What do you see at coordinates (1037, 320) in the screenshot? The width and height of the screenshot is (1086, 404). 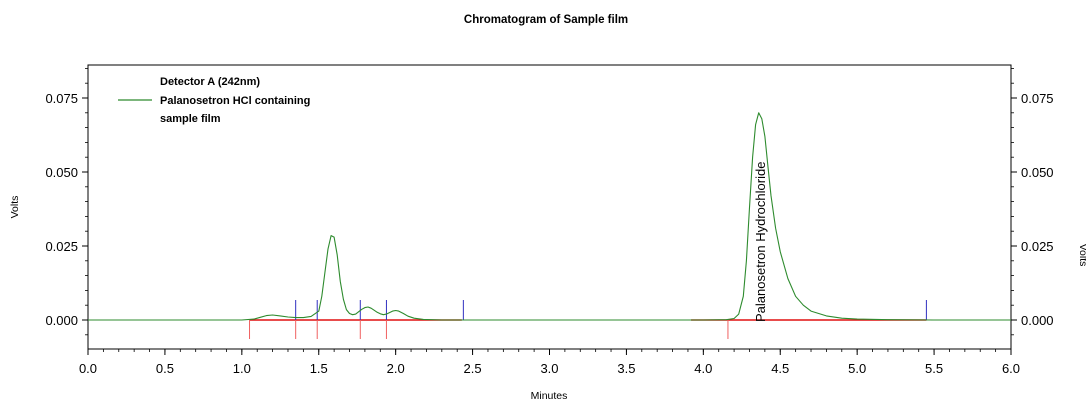 I see `y-tick-label-right: 0.000` at bounding box center [1037, 320].